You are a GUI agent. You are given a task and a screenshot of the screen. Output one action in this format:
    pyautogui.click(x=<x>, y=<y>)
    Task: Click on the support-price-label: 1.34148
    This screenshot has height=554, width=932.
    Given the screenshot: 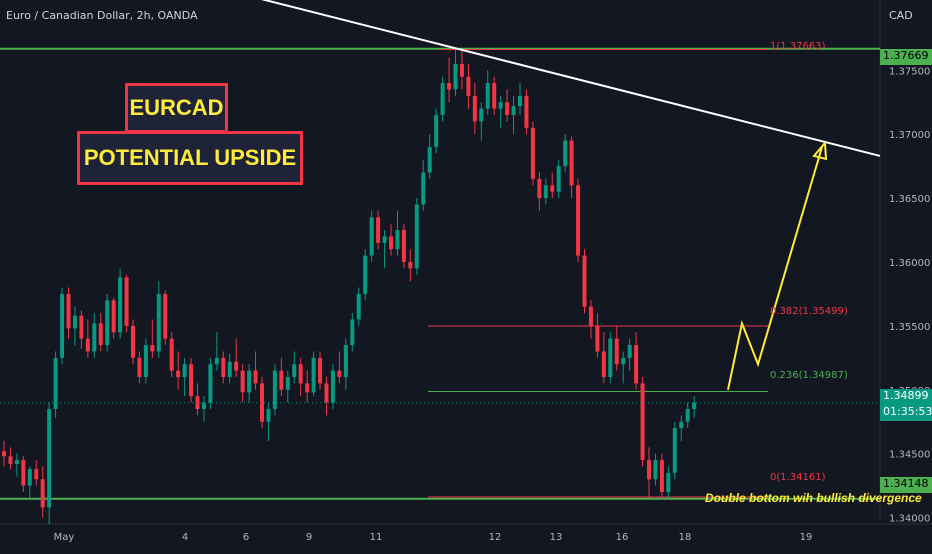 What is the action you would take?
    pyautogui.click(x=906, y=485)
    